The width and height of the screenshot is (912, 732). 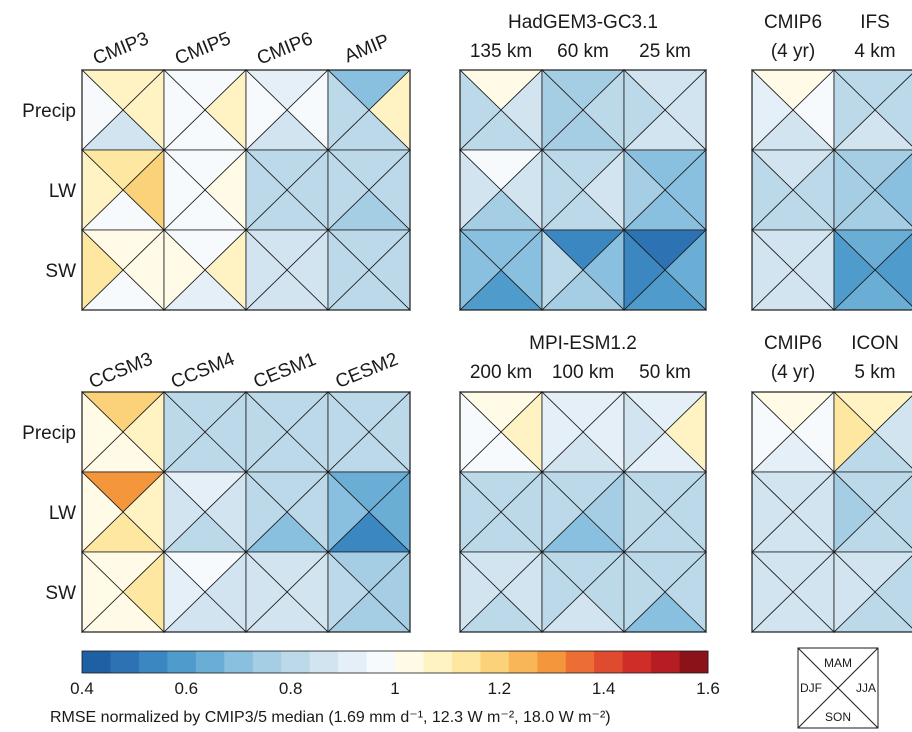 I want to click on row-label-precip: Precip, so click(x=49, y=433).